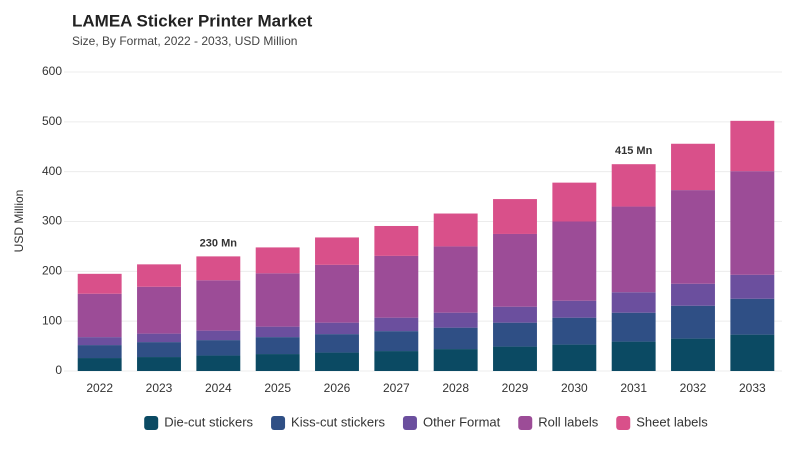 The image size is (800, 450). What do you see at coordinates (672, 421) in the screenshot?
I see `legend-label: Sheet labels` at bounding box center [672, 421].